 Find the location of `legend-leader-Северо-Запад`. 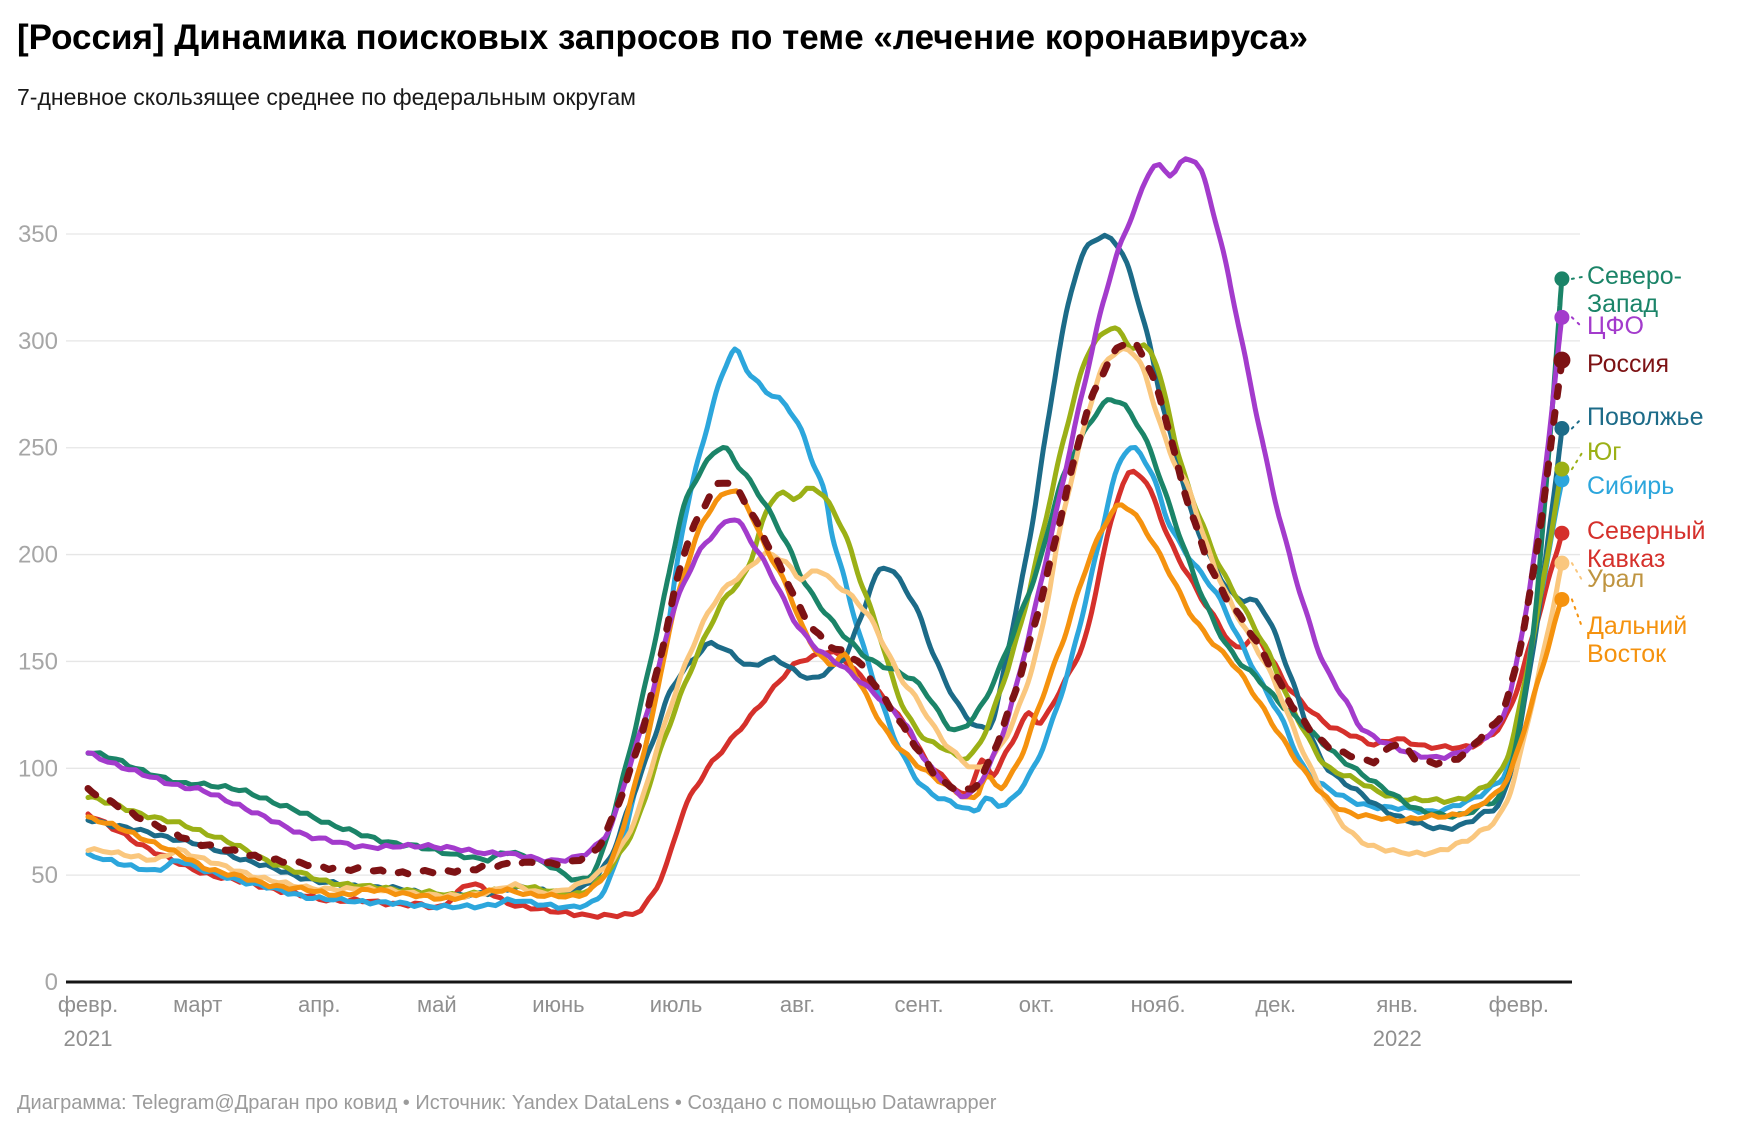

legend-leader-Северо-Запад is located at coordinates (1576, 278).